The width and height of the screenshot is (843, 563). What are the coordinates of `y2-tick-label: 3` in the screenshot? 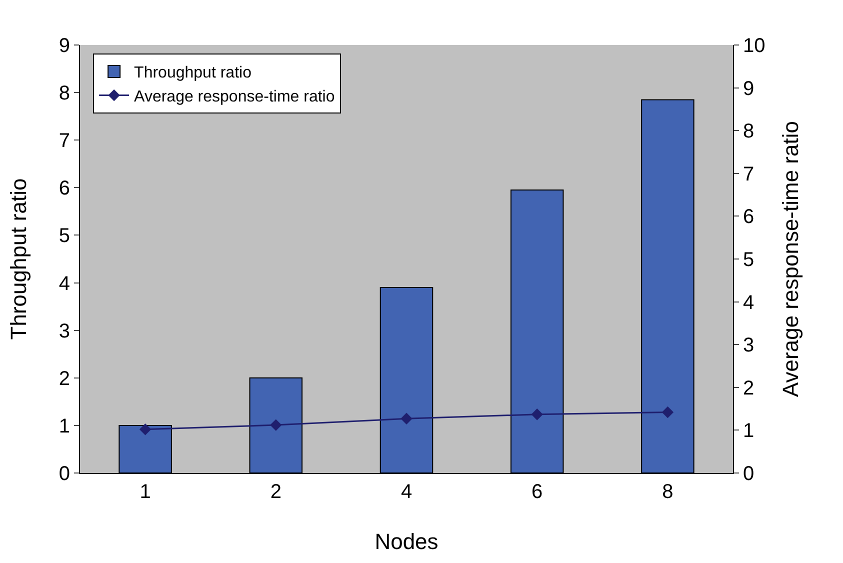 It's located at (748, 345).